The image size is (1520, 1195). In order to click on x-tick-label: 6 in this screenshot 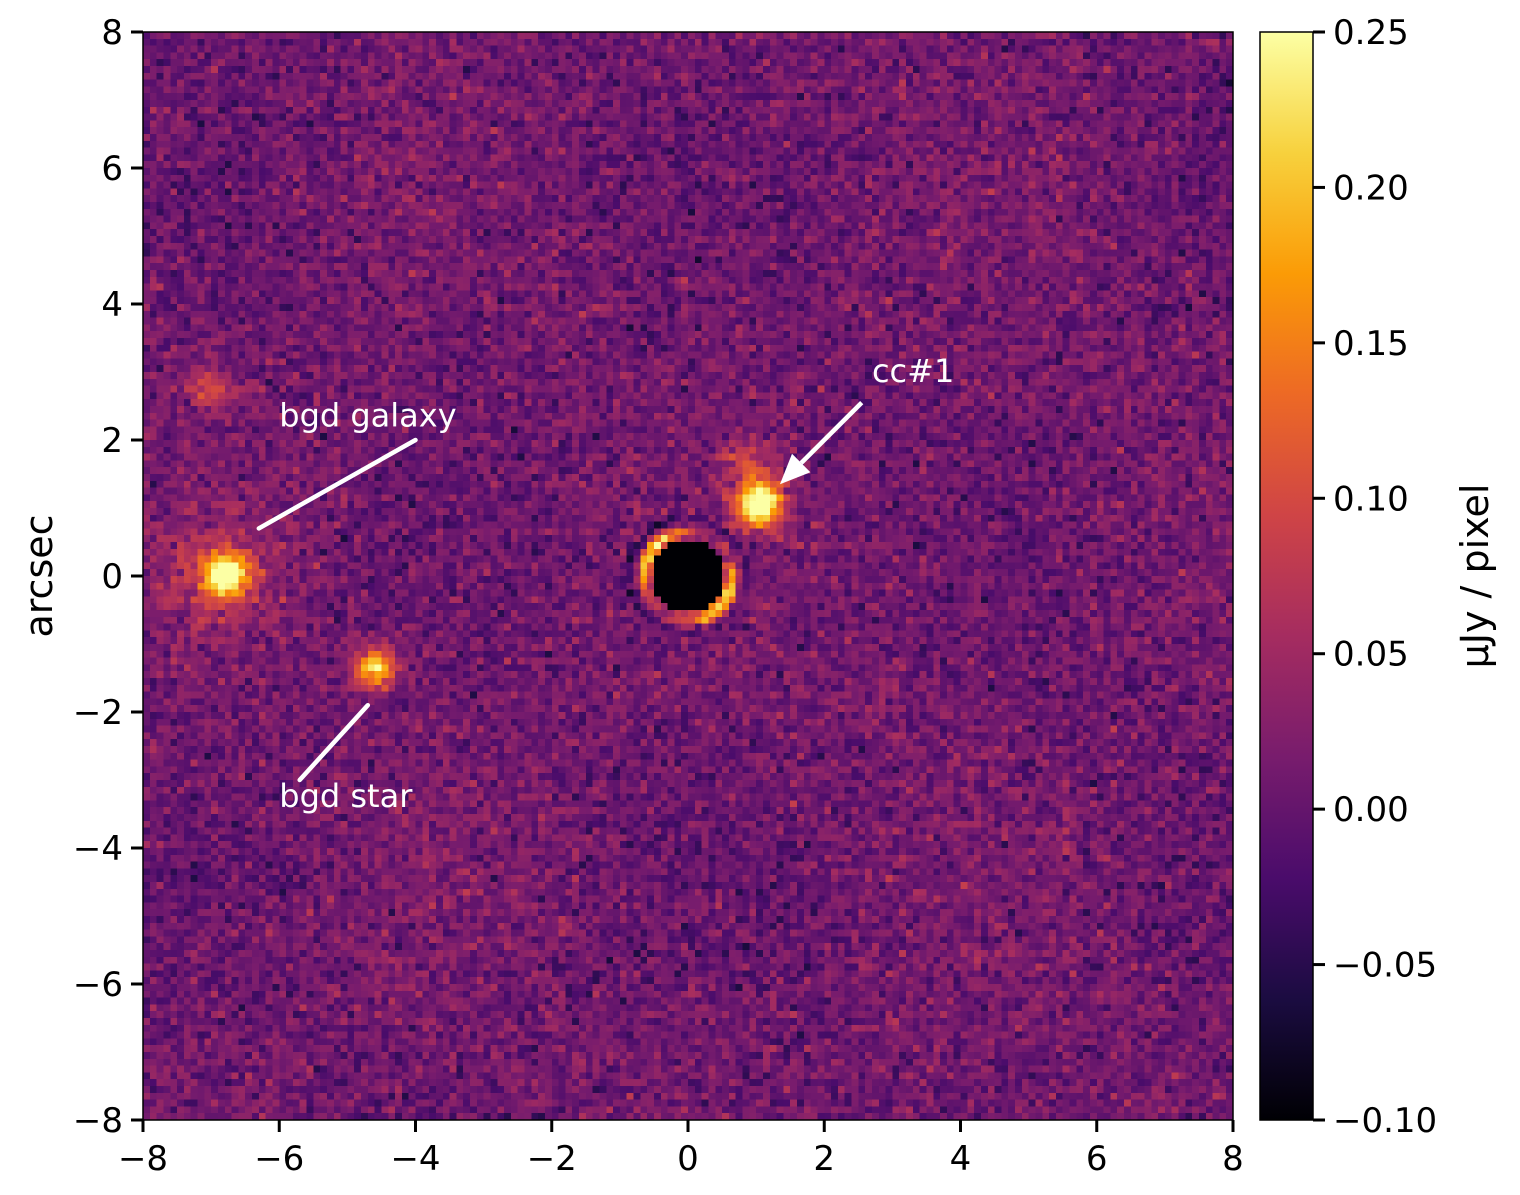, I will do `click(1097, 1159)`.